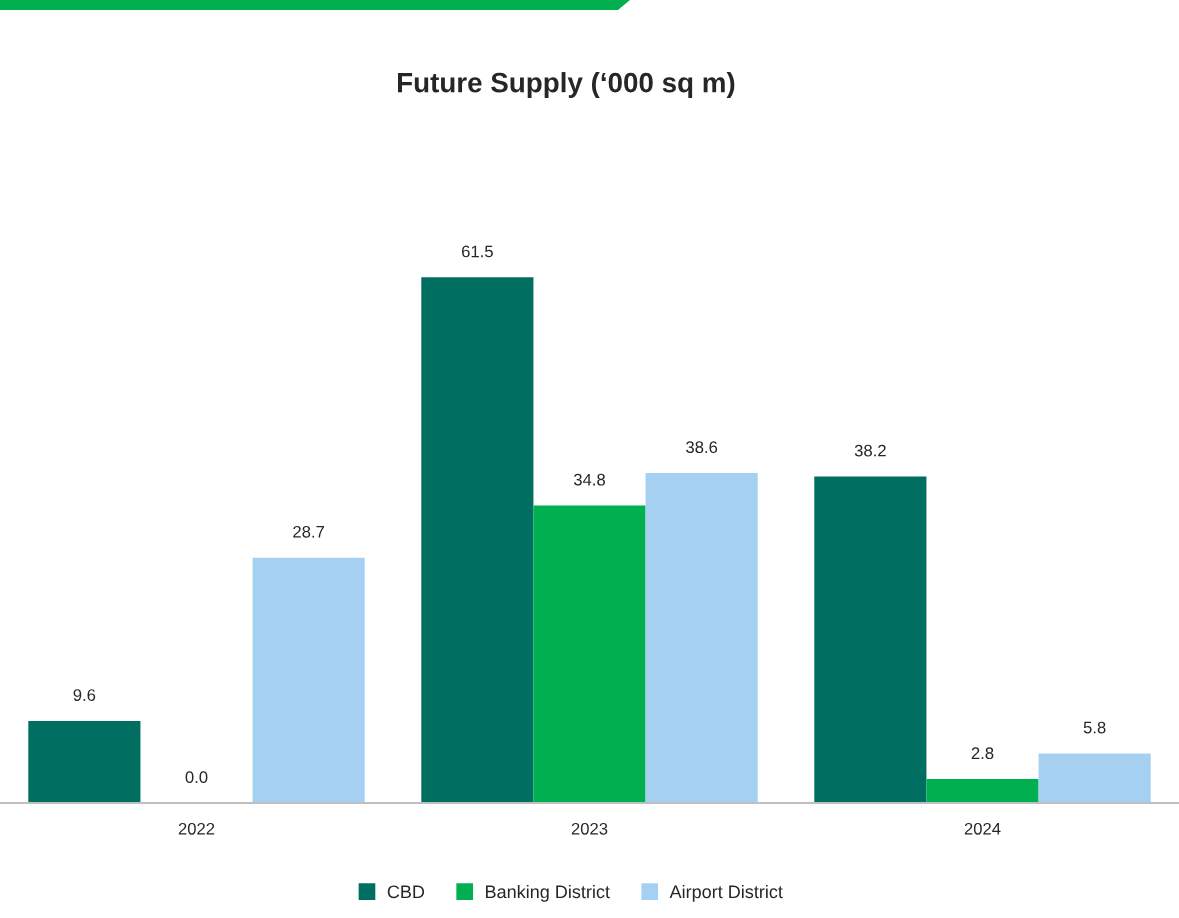 This screenshot has height=918, width=1179. Describe the element at coordinates (726, 893) in the screenshot. I see `legend-label: Airport District` at that location.